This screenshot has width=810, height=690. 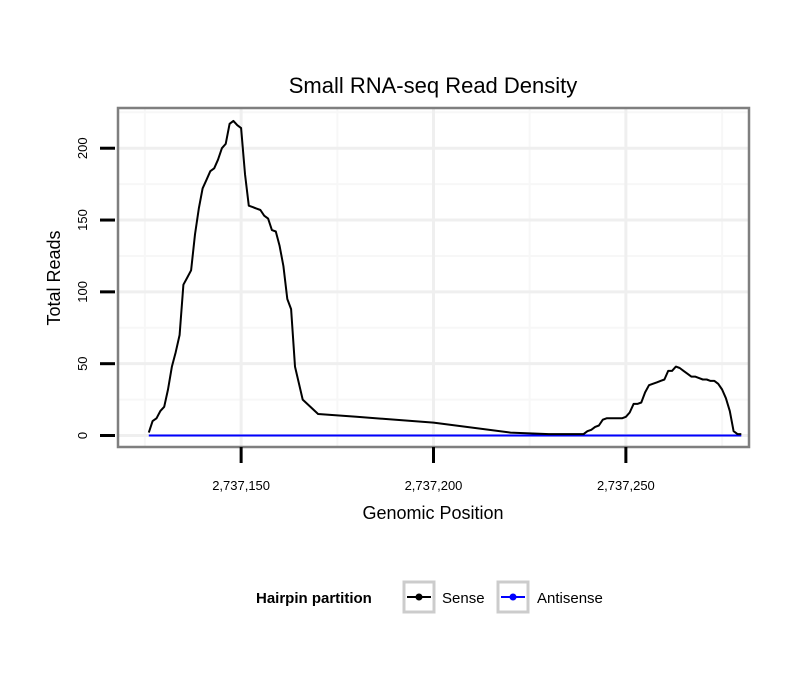 I want to click on y-tick-label: 50, so click(x=82, y=363).